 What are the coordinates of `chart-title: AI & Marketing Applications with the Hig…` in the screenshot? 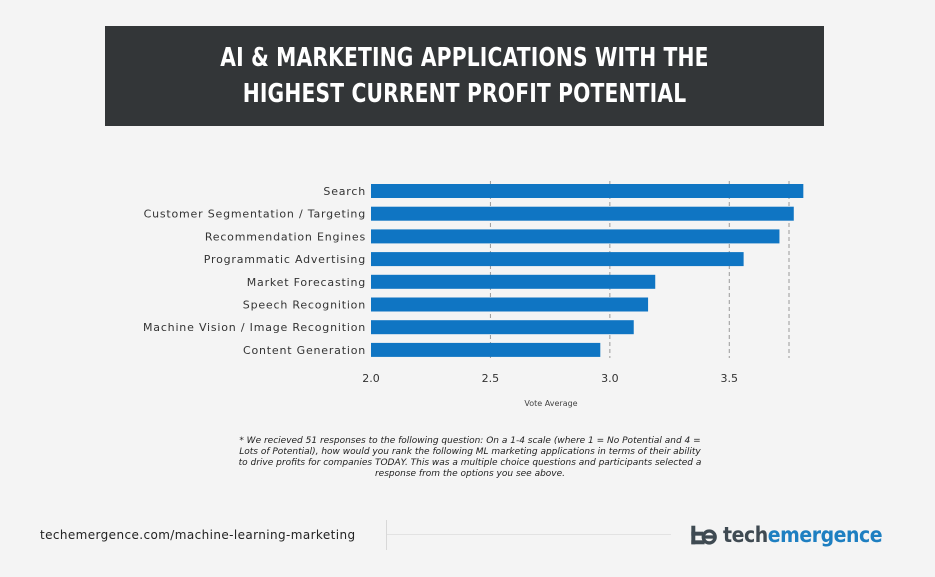 It's located at (464, 76).